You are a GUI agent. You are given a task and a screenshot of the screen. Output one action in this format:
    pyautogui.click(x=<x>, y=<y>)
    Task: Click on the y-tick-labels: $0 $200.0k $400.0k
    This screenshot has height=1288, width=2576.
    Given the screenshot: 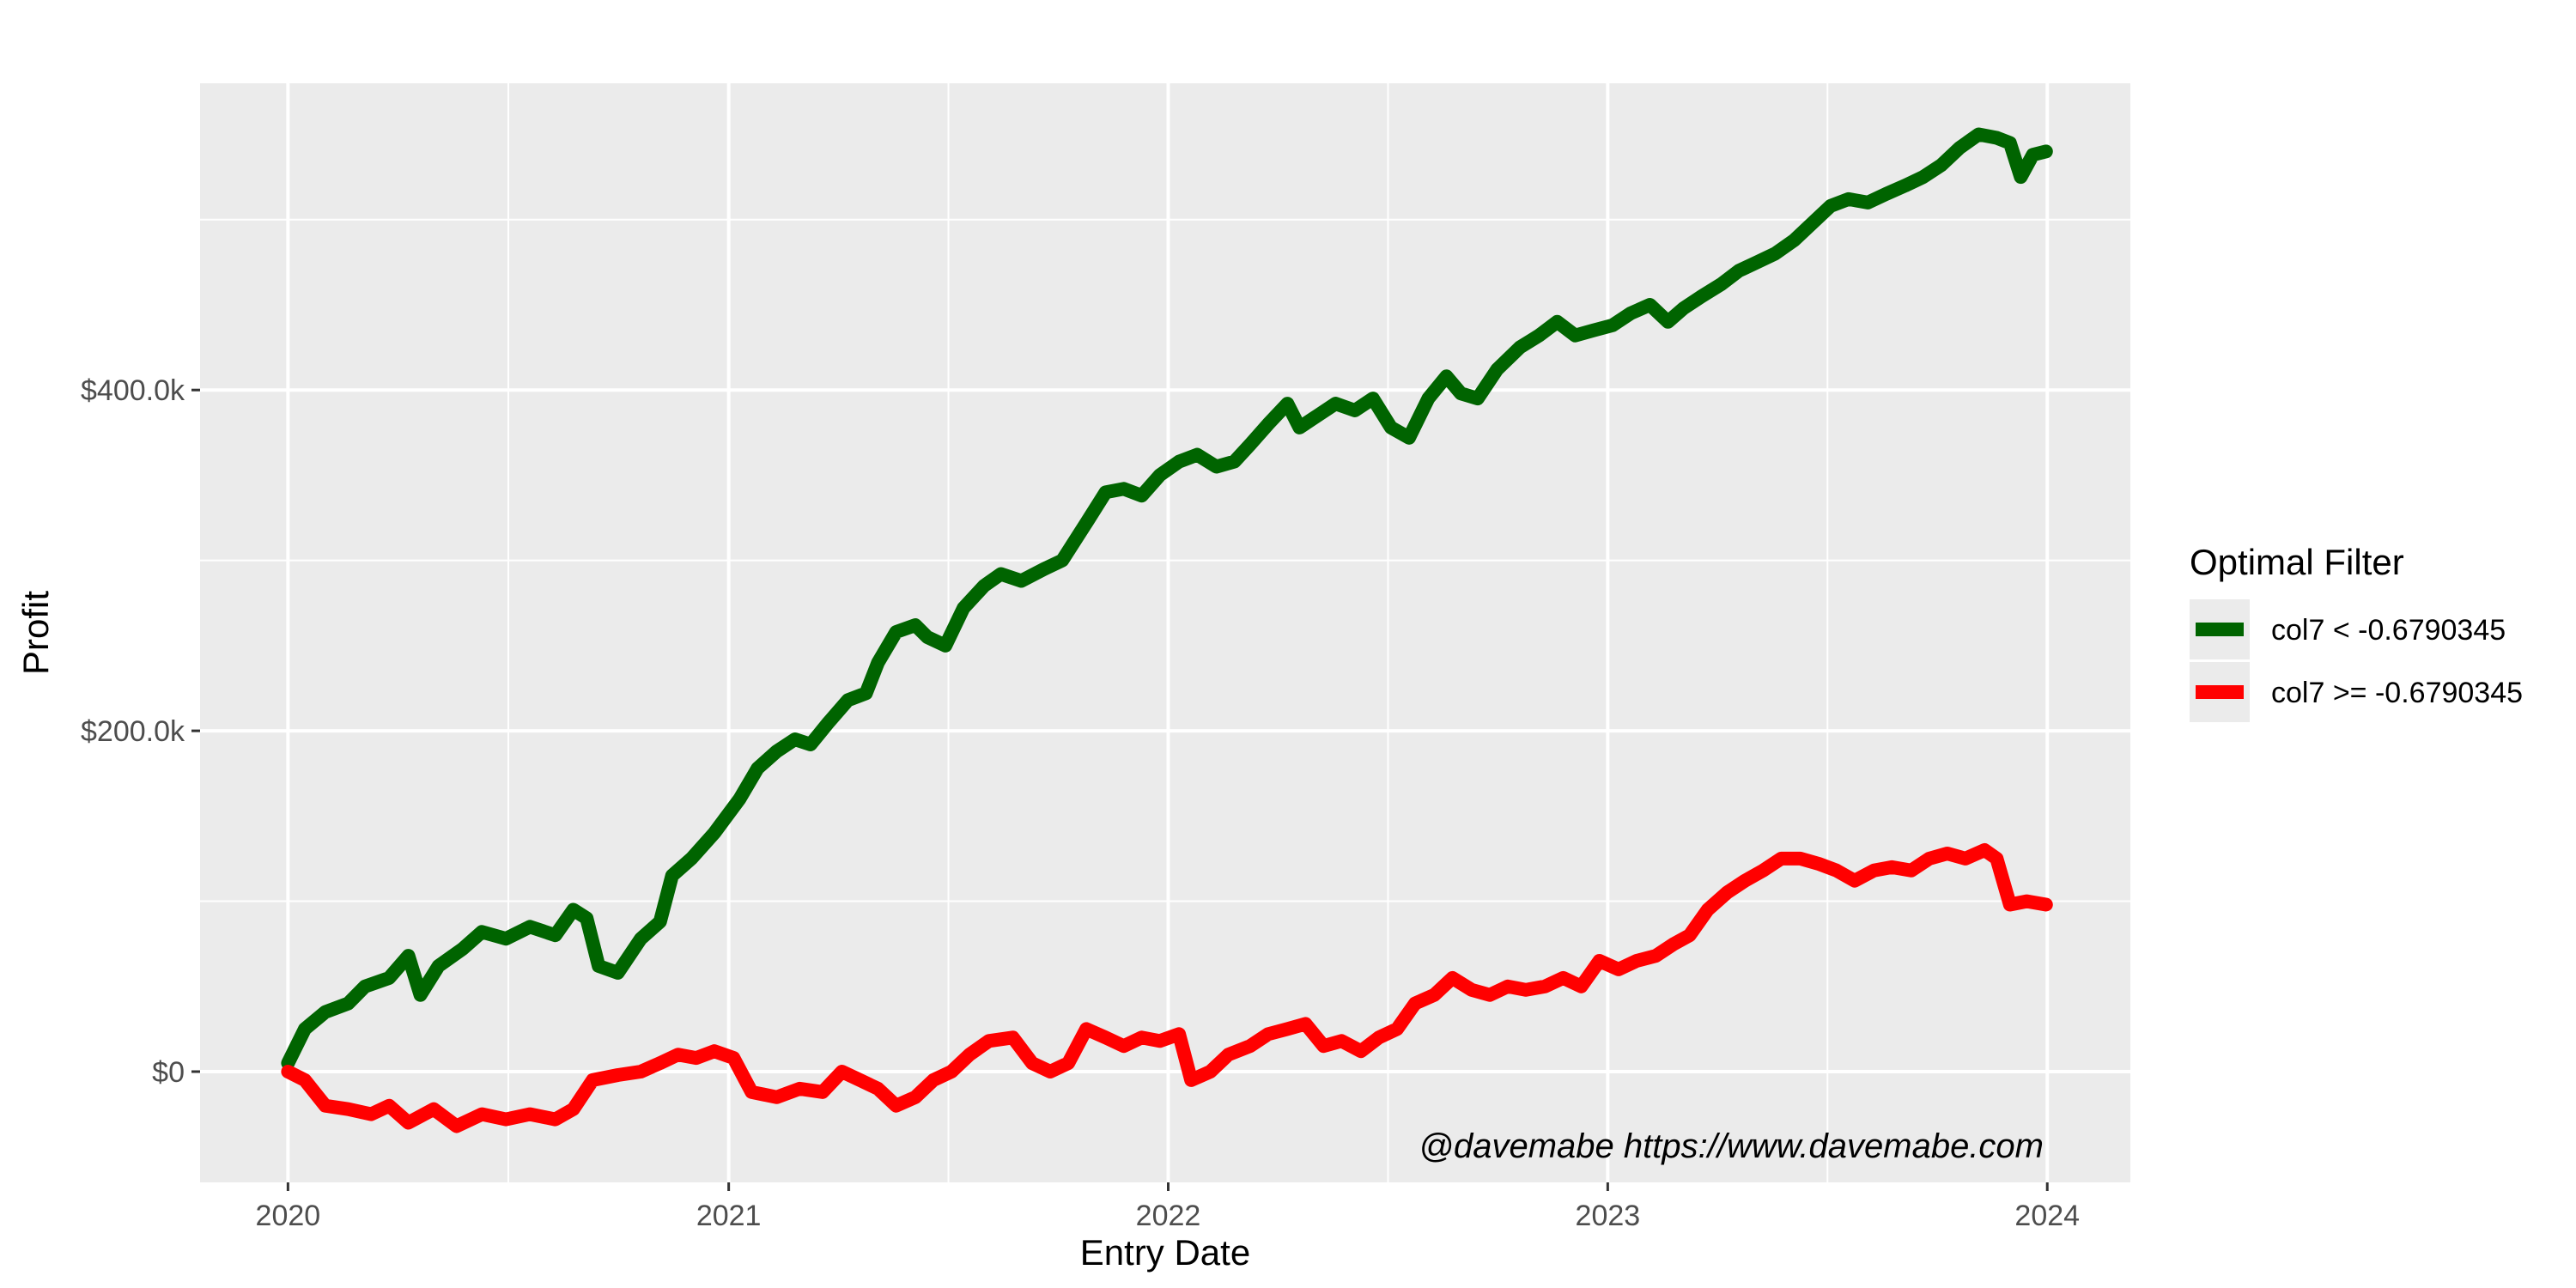 What is the action you would take?
    pyautogui.click(x=133, y=731)
    